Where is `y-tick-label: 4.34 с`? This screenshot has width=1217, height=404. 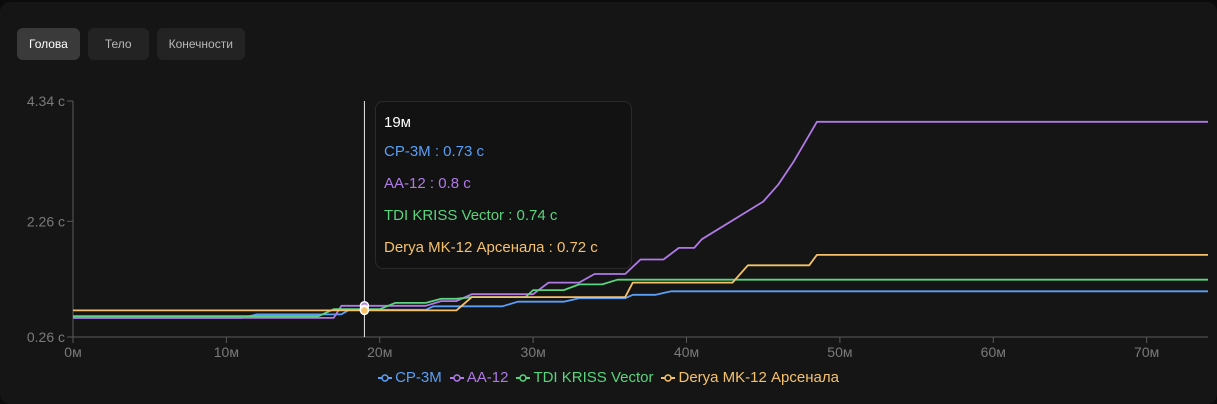 y-tick-label: 4.34 с is located at coordinates (46, 101).